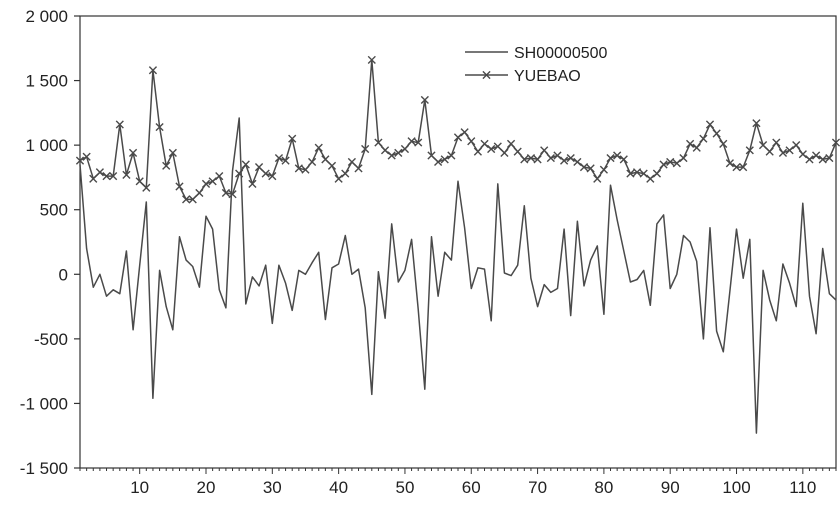 Image resolution: width=840 pixels, height=505 pixels. What do you see at coordinates (44, 403) in the screenshot?
I see `y-tick-label: -1 000` at bounding box center [44, 403].